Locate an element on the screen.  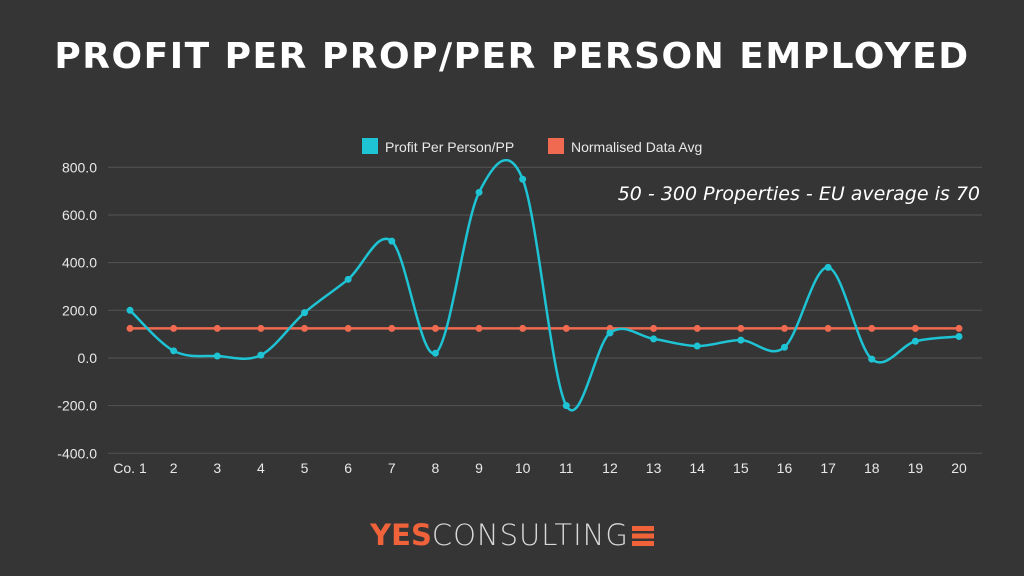
y-tick-label: 0.0 is located at coordinates (88, 358).